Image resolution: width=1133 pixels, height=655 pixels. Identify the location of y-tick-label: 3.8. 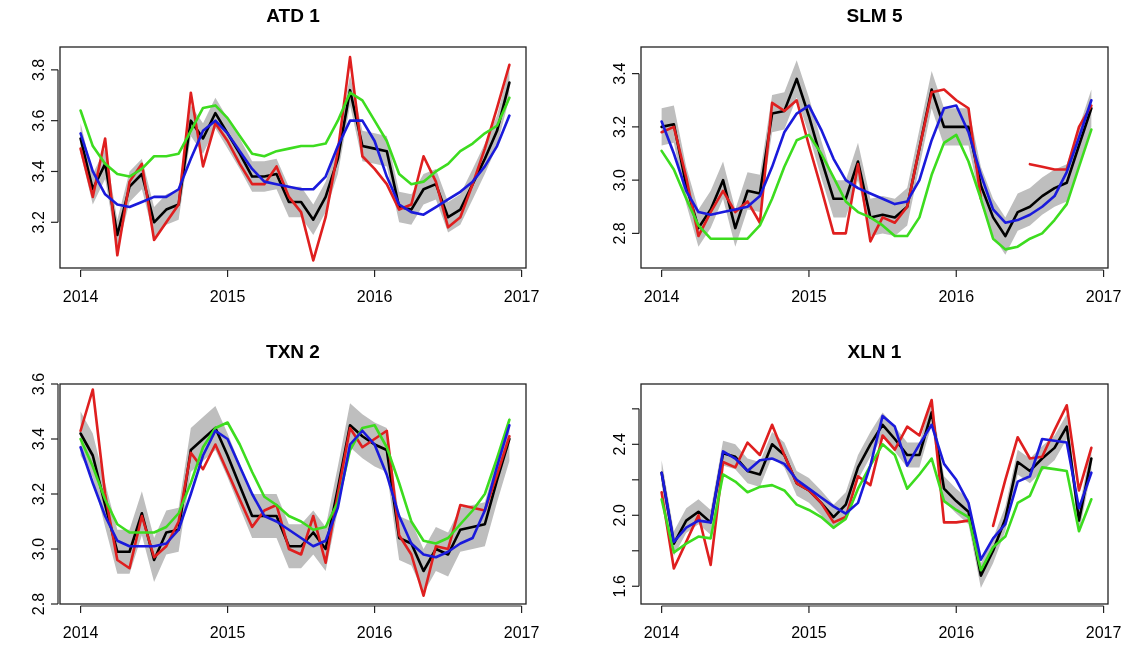
(38, 69).